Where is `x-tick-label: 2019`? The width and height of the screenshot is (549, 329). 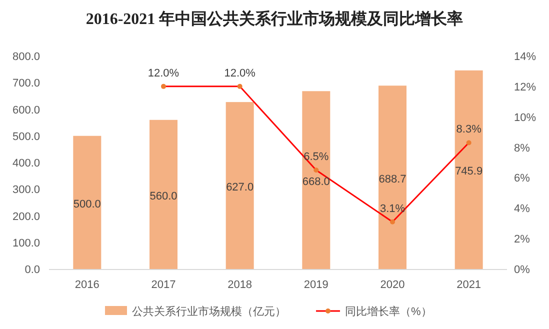 x-tick-label: 2019 is located at coordinates (316, 285).